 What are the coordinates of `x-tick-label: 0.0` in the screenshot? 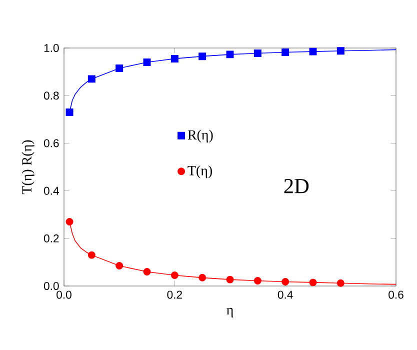 It's located at (64, 294).